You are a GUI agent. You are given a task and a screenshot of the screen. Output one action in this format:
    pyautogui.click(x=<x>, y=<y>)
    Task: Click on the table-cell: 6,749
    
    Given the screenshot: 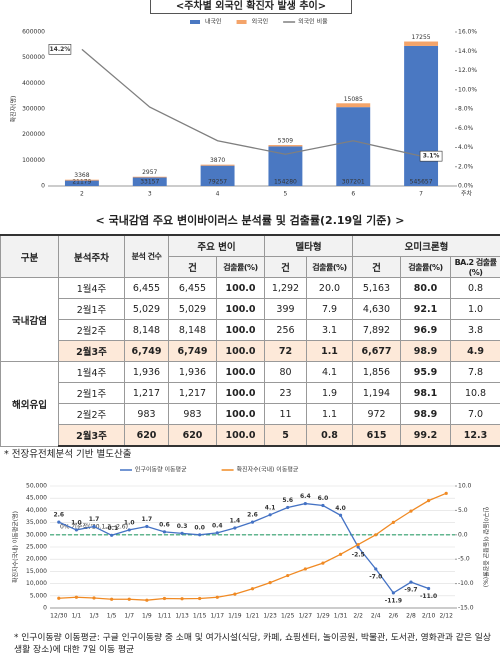 What is the action you would take?
    pyautogui.click(x=192, y=351)
    